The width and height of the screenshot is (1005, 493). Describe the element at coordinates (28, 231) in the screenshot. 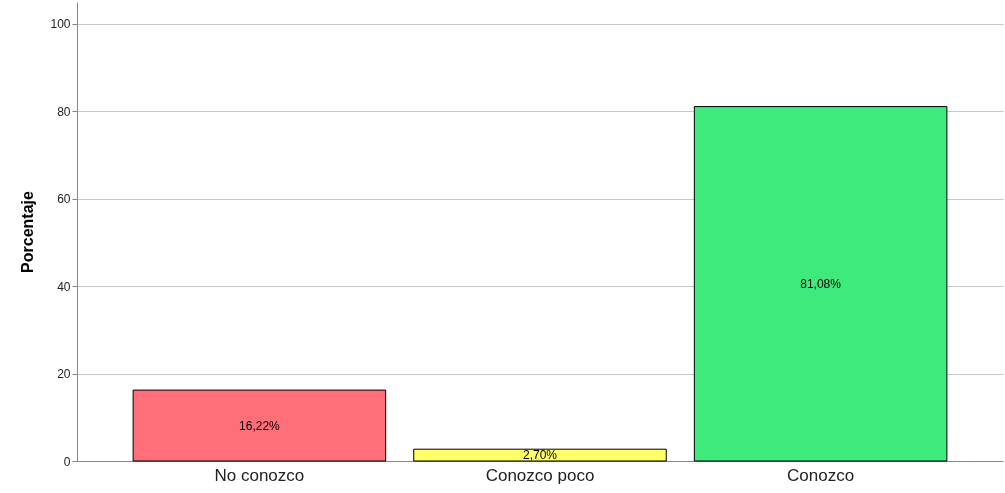

I see `y-axis-title: Porcentaje` at that location.